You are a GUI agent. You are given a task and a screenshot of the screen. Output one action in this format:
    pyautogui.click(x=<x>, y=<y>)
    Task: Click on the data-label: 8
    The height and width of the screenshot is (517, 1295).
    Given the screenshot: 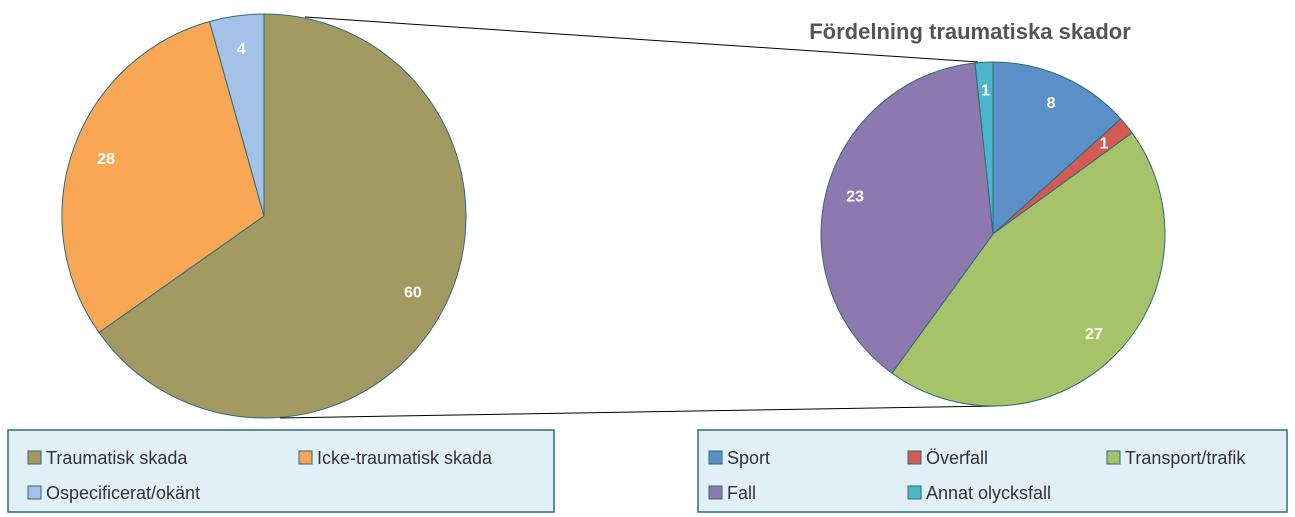 What is the action you would take?
    pyautogui.click(x=1051, y=103)
    